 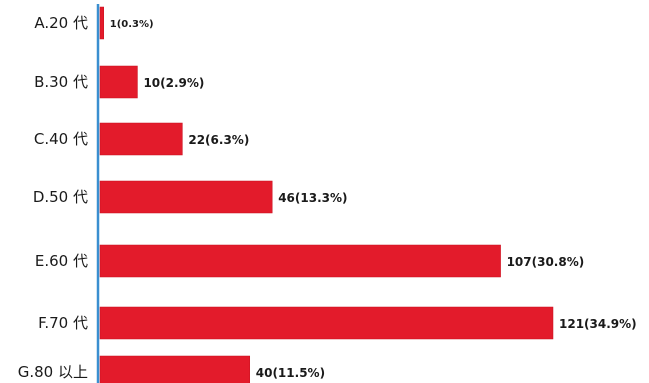 I want to click on category-label: D.50 代, so click(x=60, y=197).